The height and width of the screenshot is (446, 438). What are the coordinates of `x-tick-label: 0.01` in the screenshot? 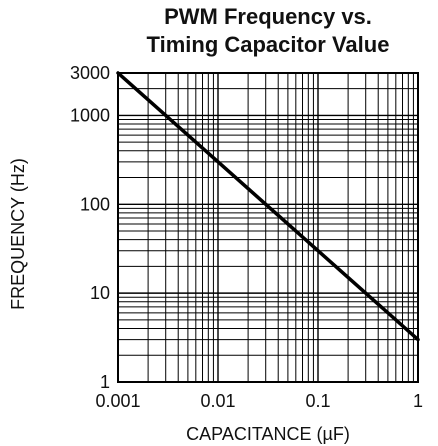 It's located at (217, 401).